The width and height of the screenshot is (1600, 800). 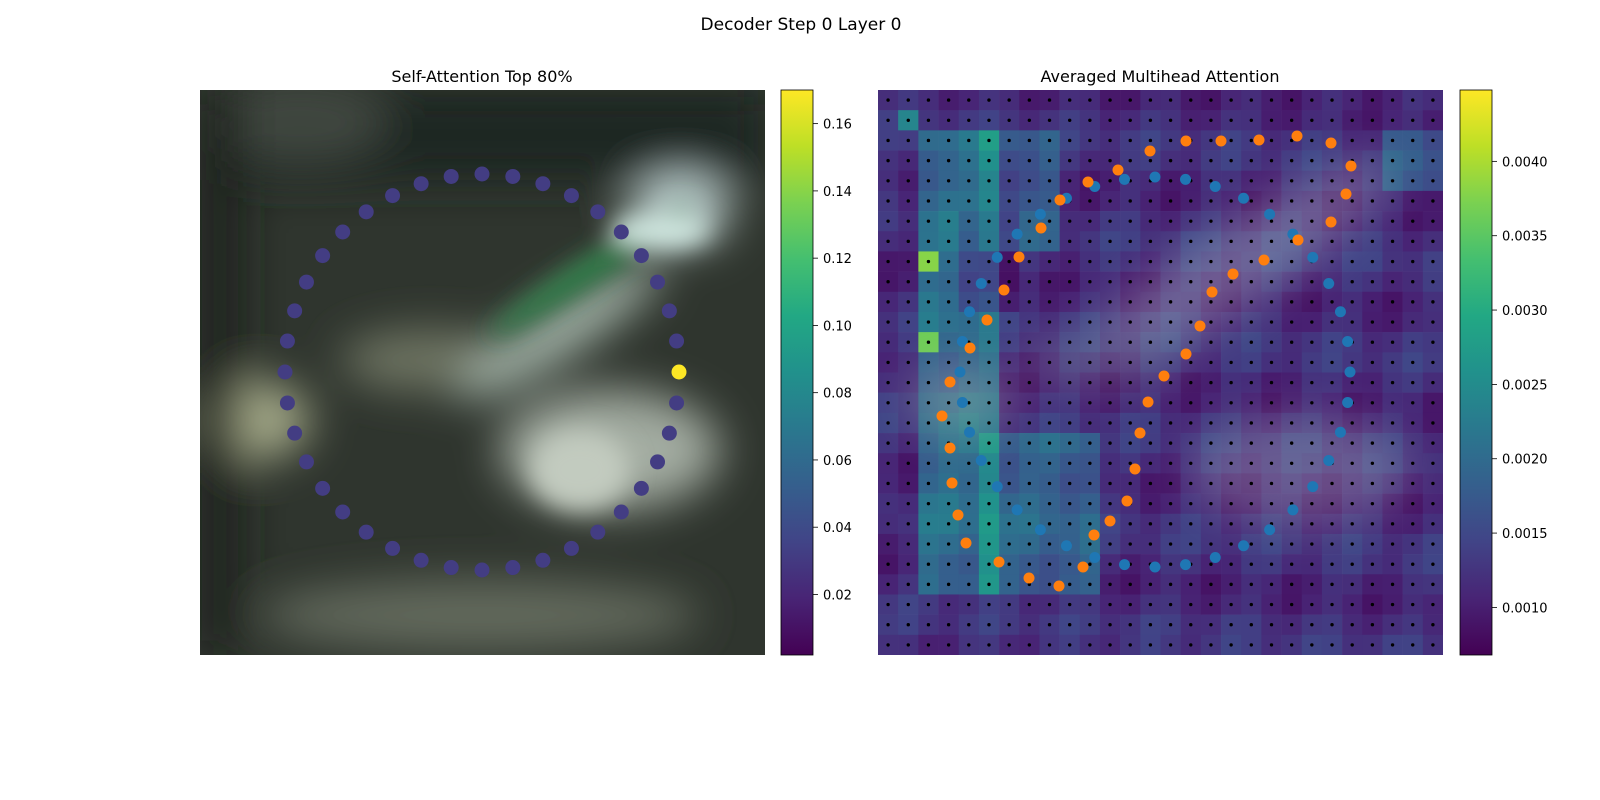 I want to click on self-attention-colorbar-tick-label: 0.14, so click(x=837, y=192).